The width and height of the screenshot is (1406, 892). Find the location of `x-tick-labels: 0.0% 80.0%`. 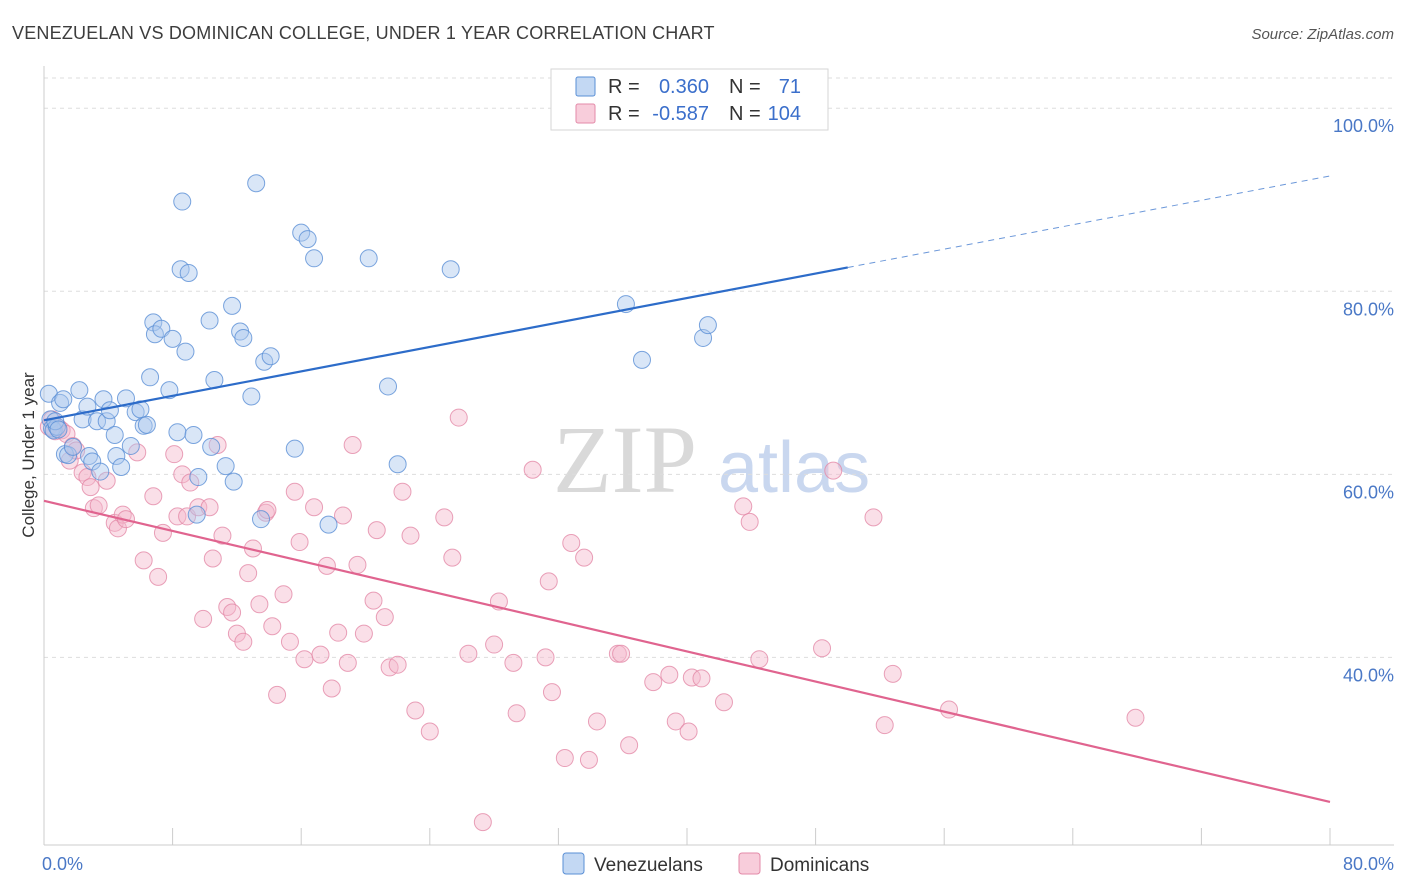

x-tick-labels: 0.0% 80.0% is located at coordinates (718, 864).